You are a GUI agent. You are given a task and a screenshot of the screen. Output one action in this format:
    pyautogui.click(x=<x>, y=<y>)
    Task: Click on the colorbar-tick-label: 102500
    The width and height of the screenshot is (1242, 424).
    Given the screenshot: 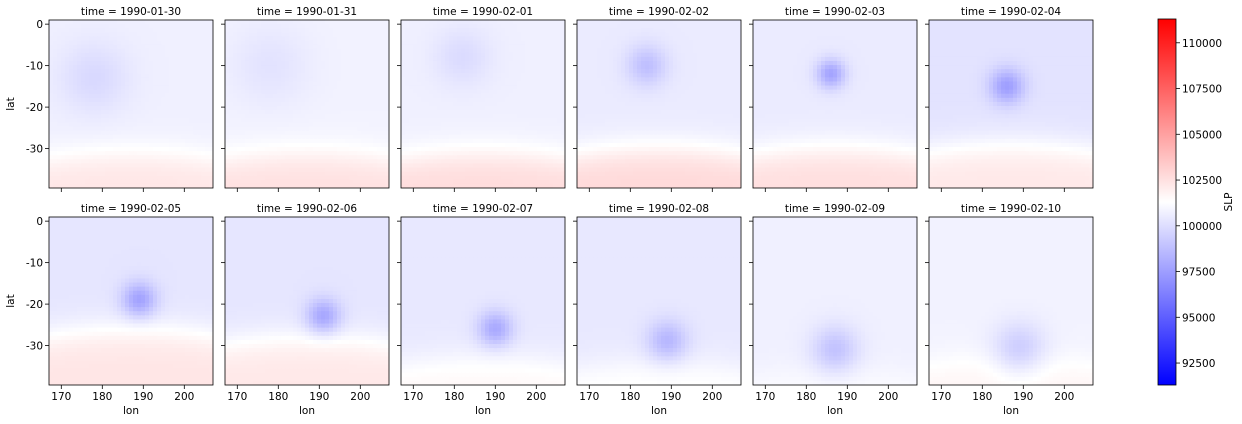 What is the action you would take?
    pyautogui.click(x=1202, y=181)
    